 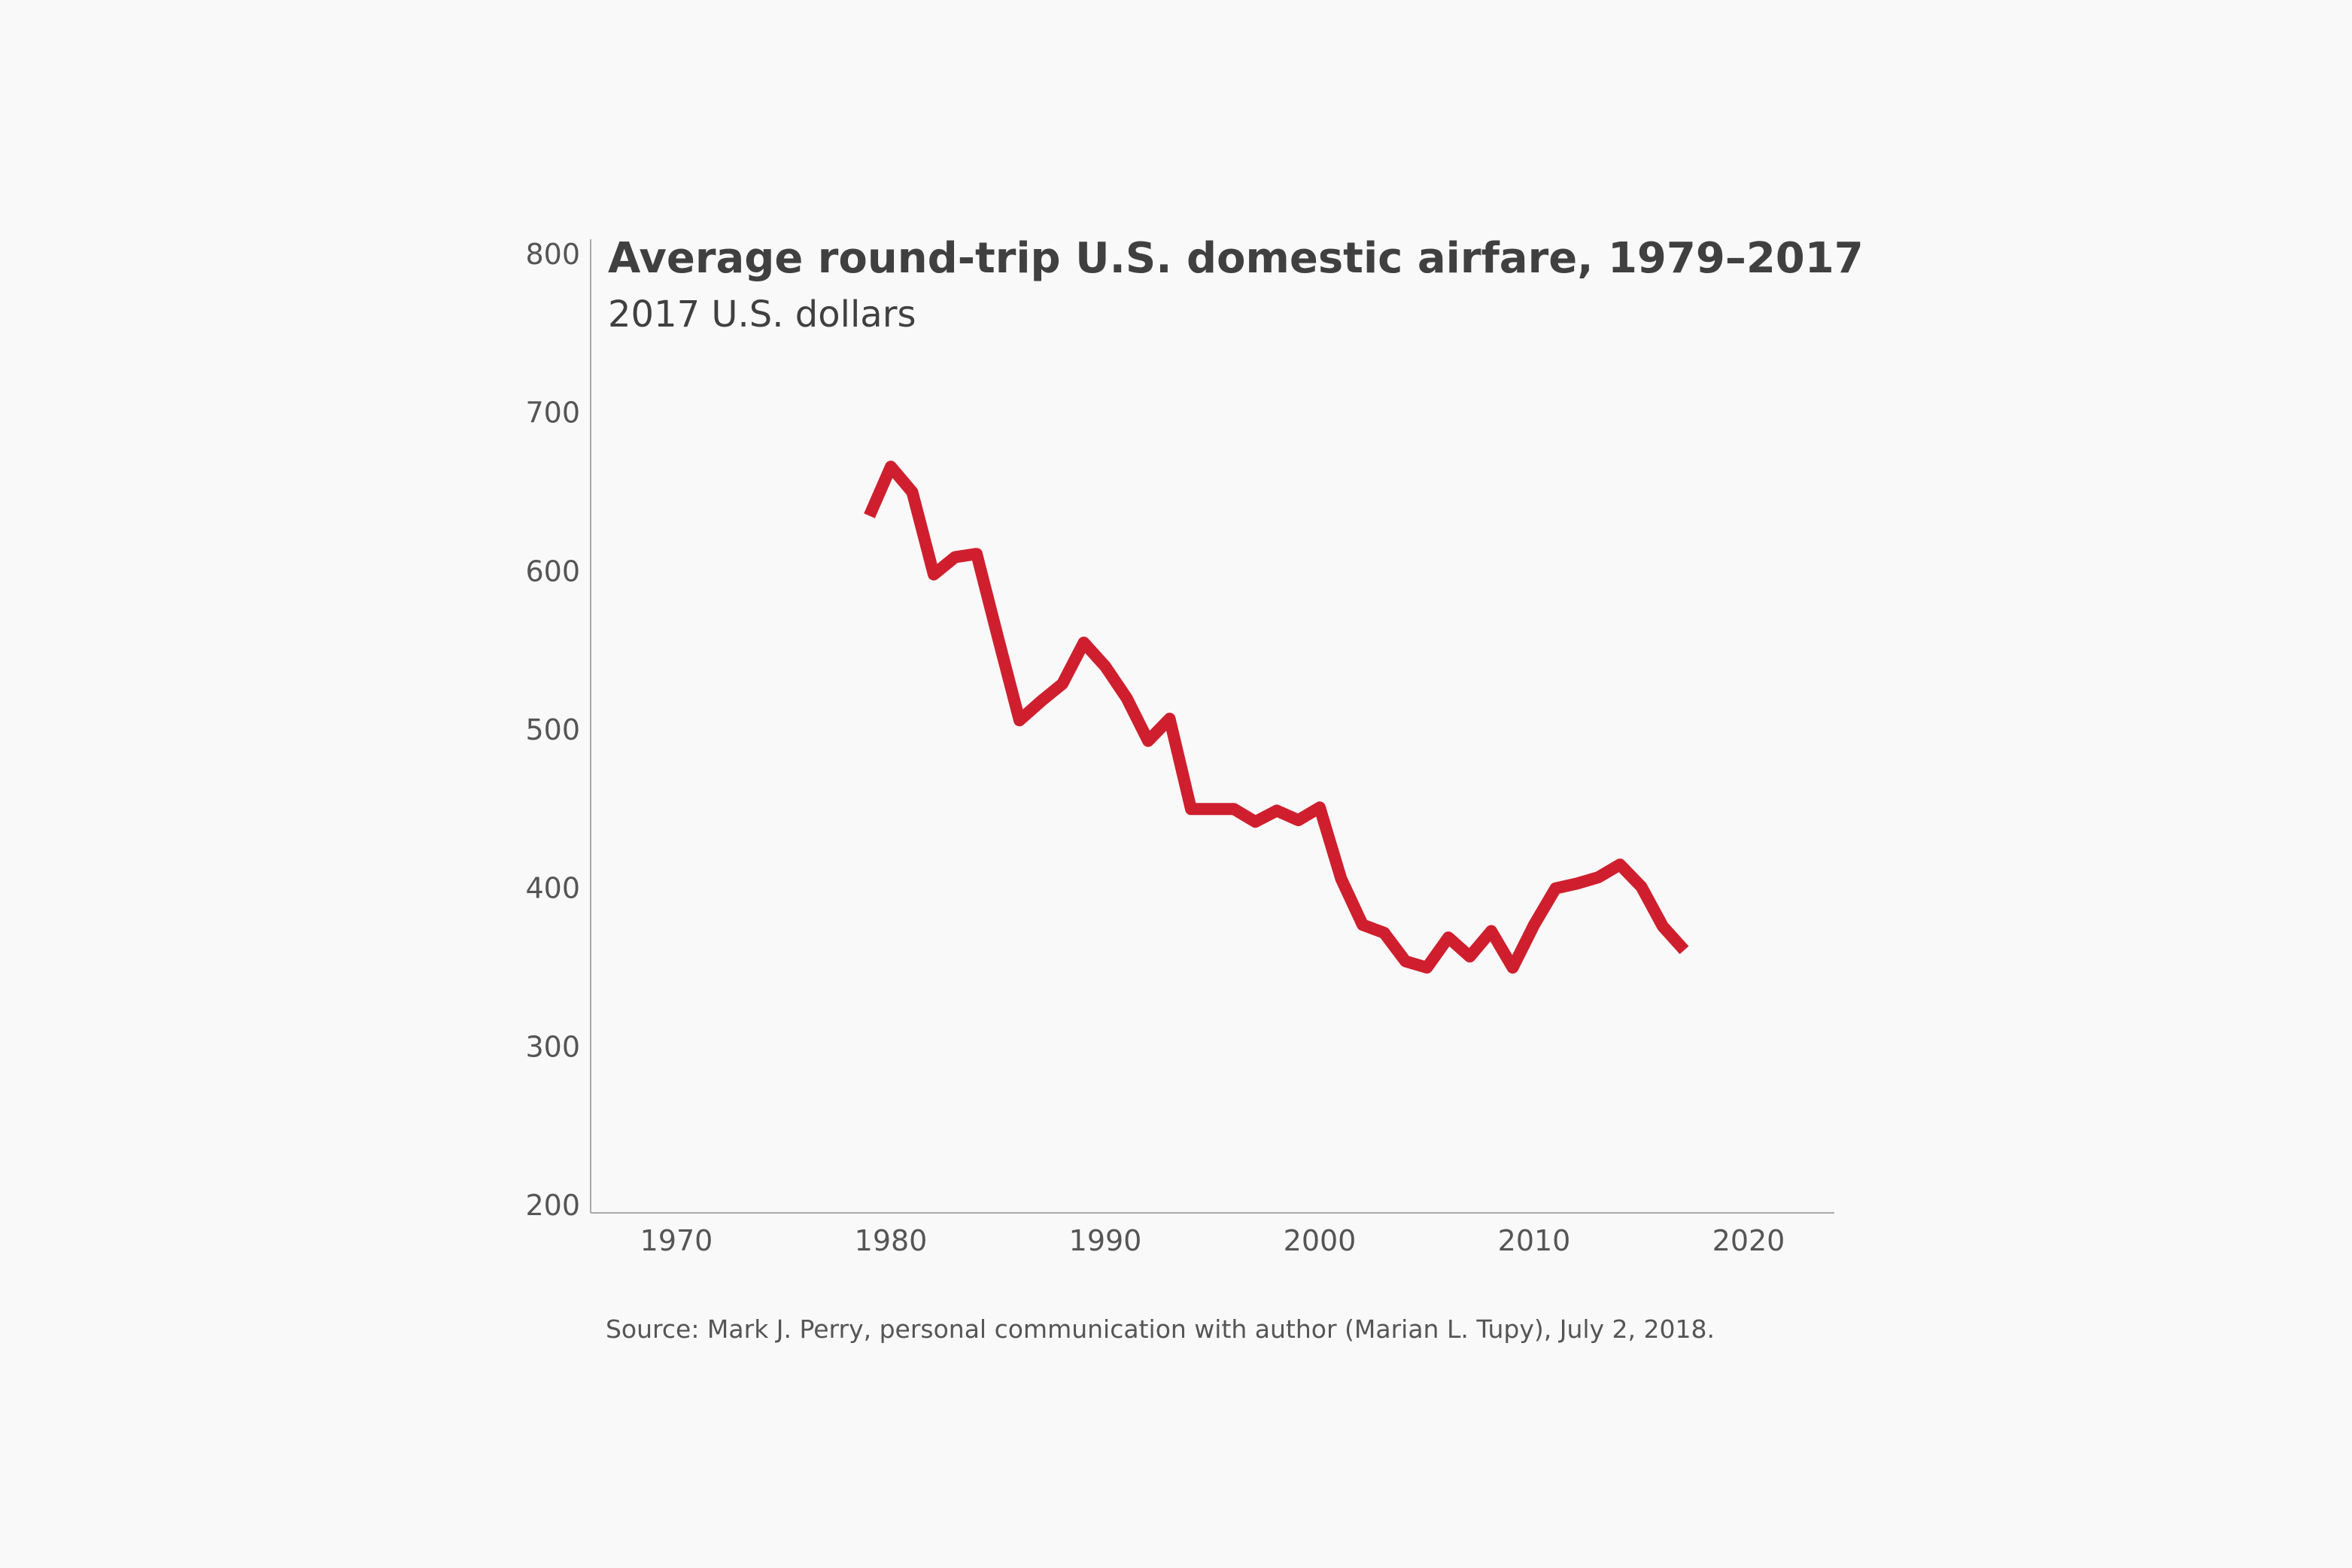 What do you see at coordinates (891, 1240) in the screenshot?
I see `x-tick-label: 1980` at bounding box center [891, 1240].